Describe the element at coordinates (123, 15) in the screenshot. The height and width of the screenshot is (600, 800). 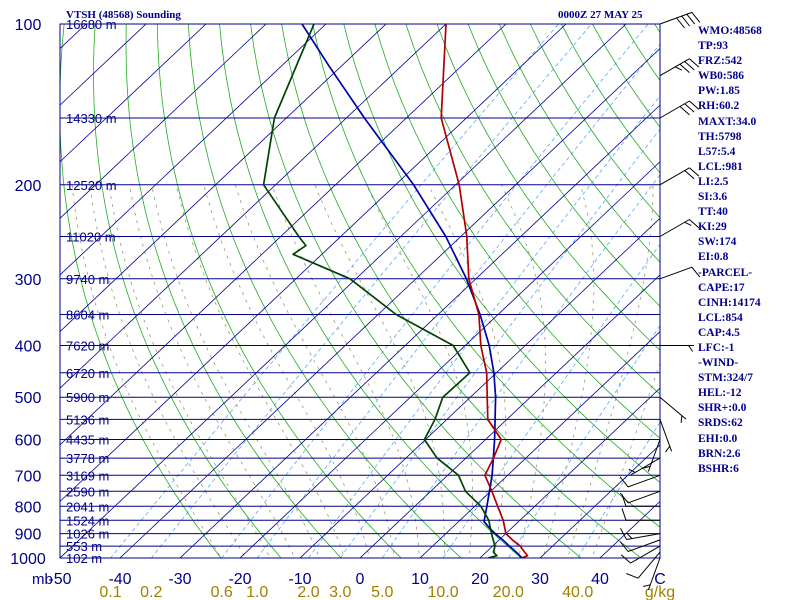
I see `station-title: VTSH (48568) Sounding` at that location.